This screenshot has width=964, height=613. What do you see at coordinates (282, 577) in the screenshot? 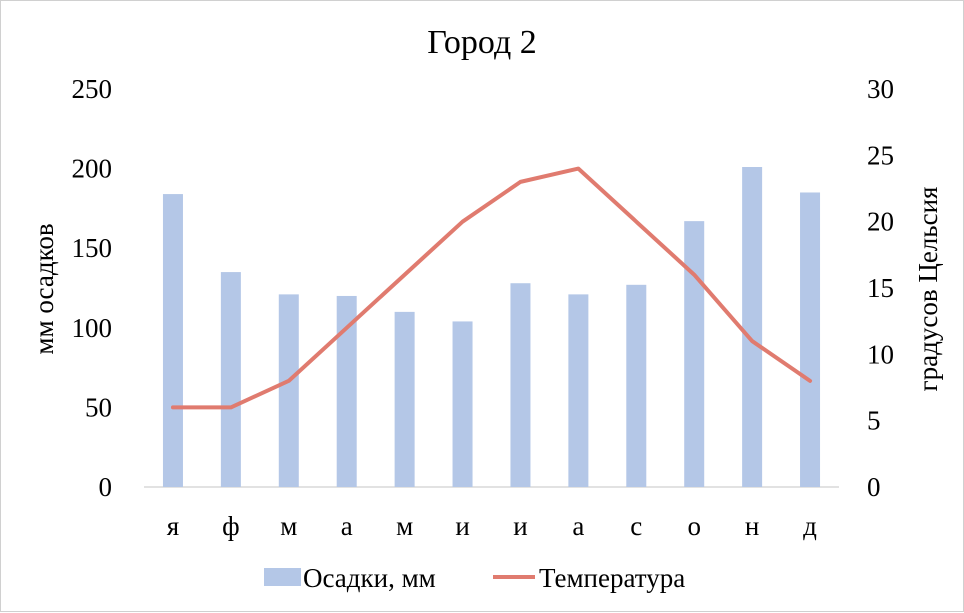
I see `legend-swatch-precip` at bounding box center [282, 577].